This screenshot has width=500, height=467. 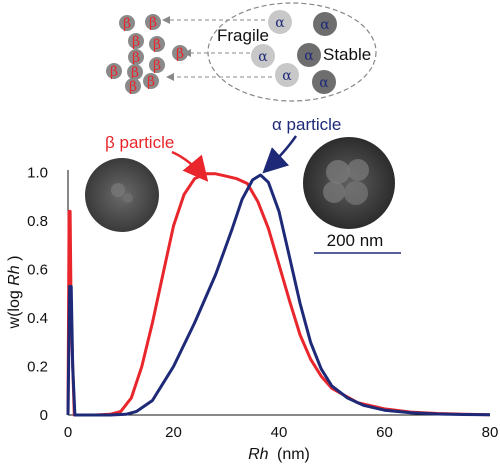 What do you see at coordinates (14, 258) in the screenshot?
I see `y-axis-label-suffix: )` at bounding box center [14, 258].